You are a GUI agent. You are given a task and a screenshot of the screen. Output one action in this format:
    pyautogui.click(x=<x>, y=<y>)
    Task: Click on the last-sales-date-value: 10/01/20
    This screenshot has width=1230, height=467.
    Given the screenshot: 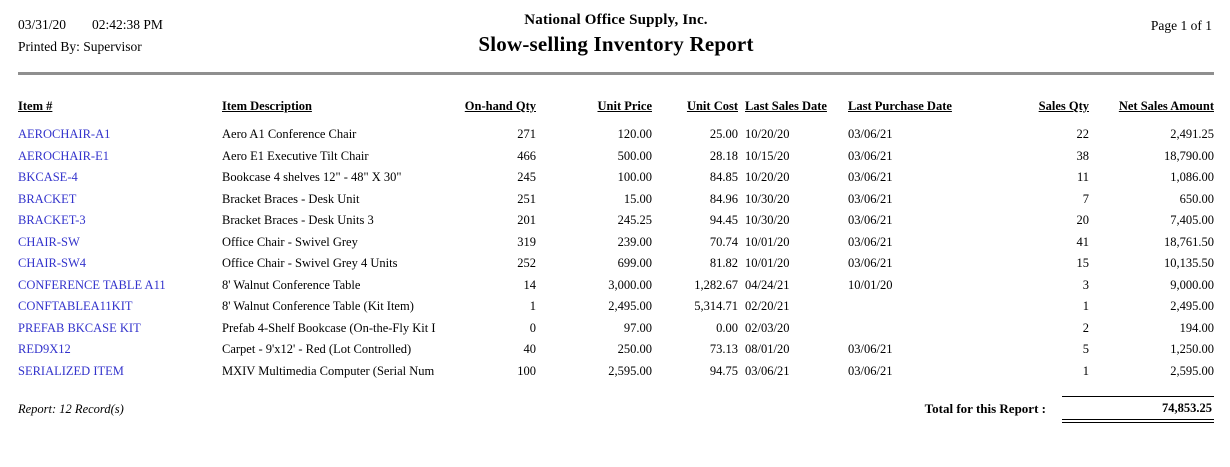 What is the action you would take?
    pyautogui.click(x=767, y=241)
    